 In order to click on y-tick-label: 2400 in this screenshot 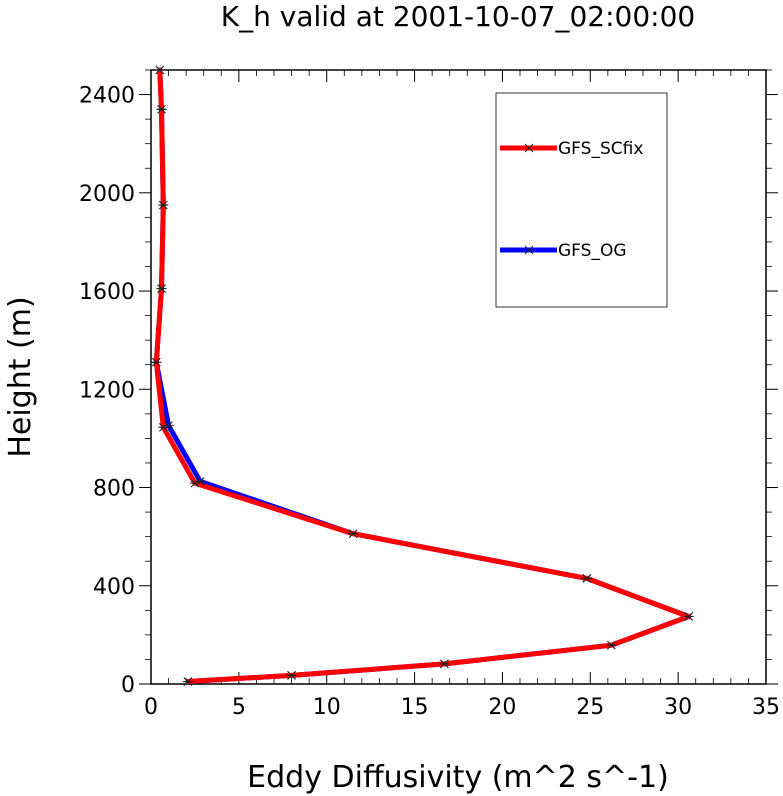, I will do `click(107, 96)`.